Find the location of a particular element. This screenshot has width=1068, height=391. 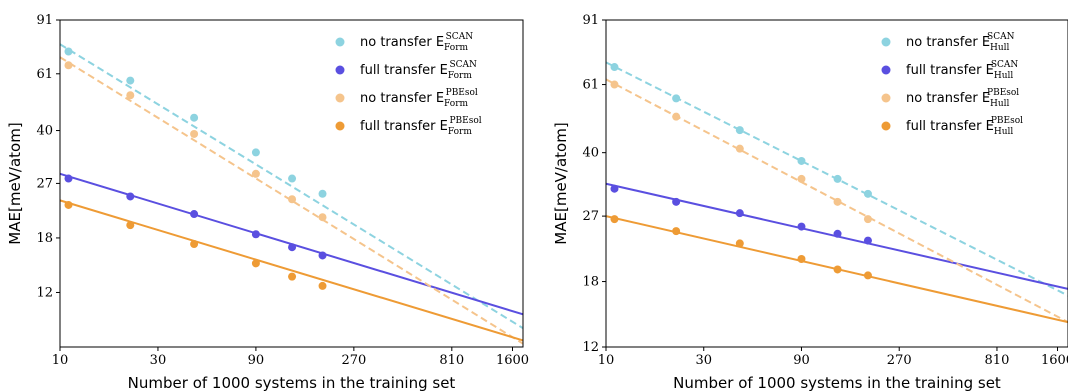

legend-entry-2: no transfer EHullPBEsol is located at coordinates (962, 98).